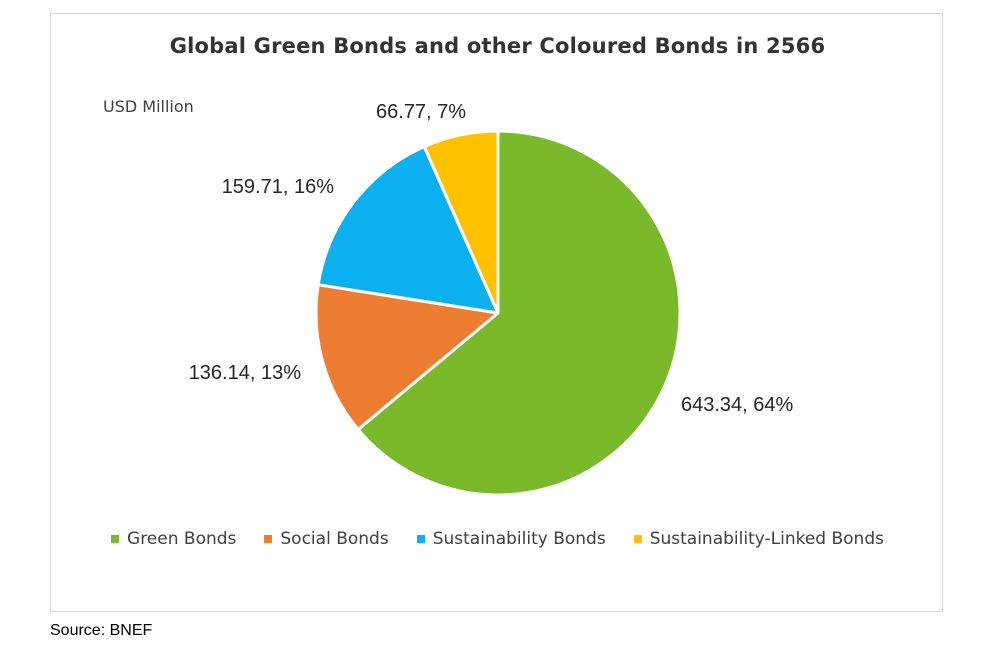  What do you see at coordinates (766, 539) in the screenshot?
I see `legend-label: Sustainability-Linked Bonds` at bounding box center [766, 539].